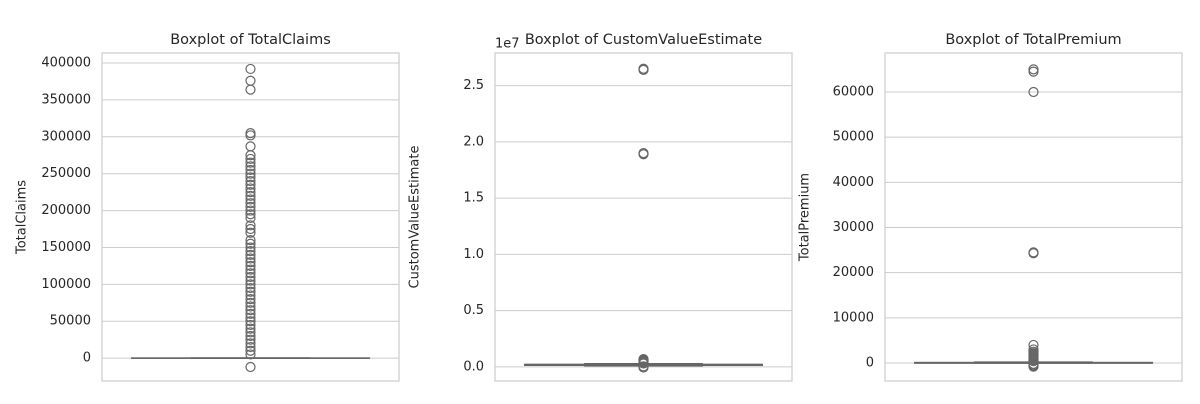 Image resolution: width=1200 pixels, height=404 pixels. What do you see at coordinates (66, 63) in the screenshot?
I see `y-tick-label: 400000` at bounding box center [66, 63].